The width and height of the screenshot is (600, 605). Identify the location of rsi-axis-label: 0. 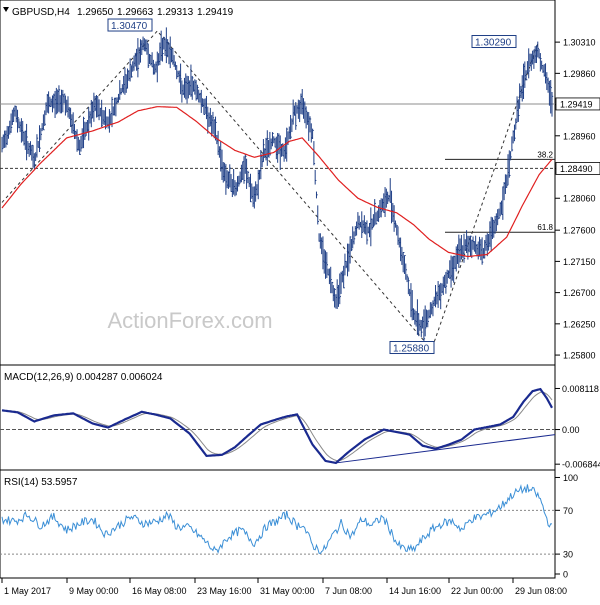
(565, 575).